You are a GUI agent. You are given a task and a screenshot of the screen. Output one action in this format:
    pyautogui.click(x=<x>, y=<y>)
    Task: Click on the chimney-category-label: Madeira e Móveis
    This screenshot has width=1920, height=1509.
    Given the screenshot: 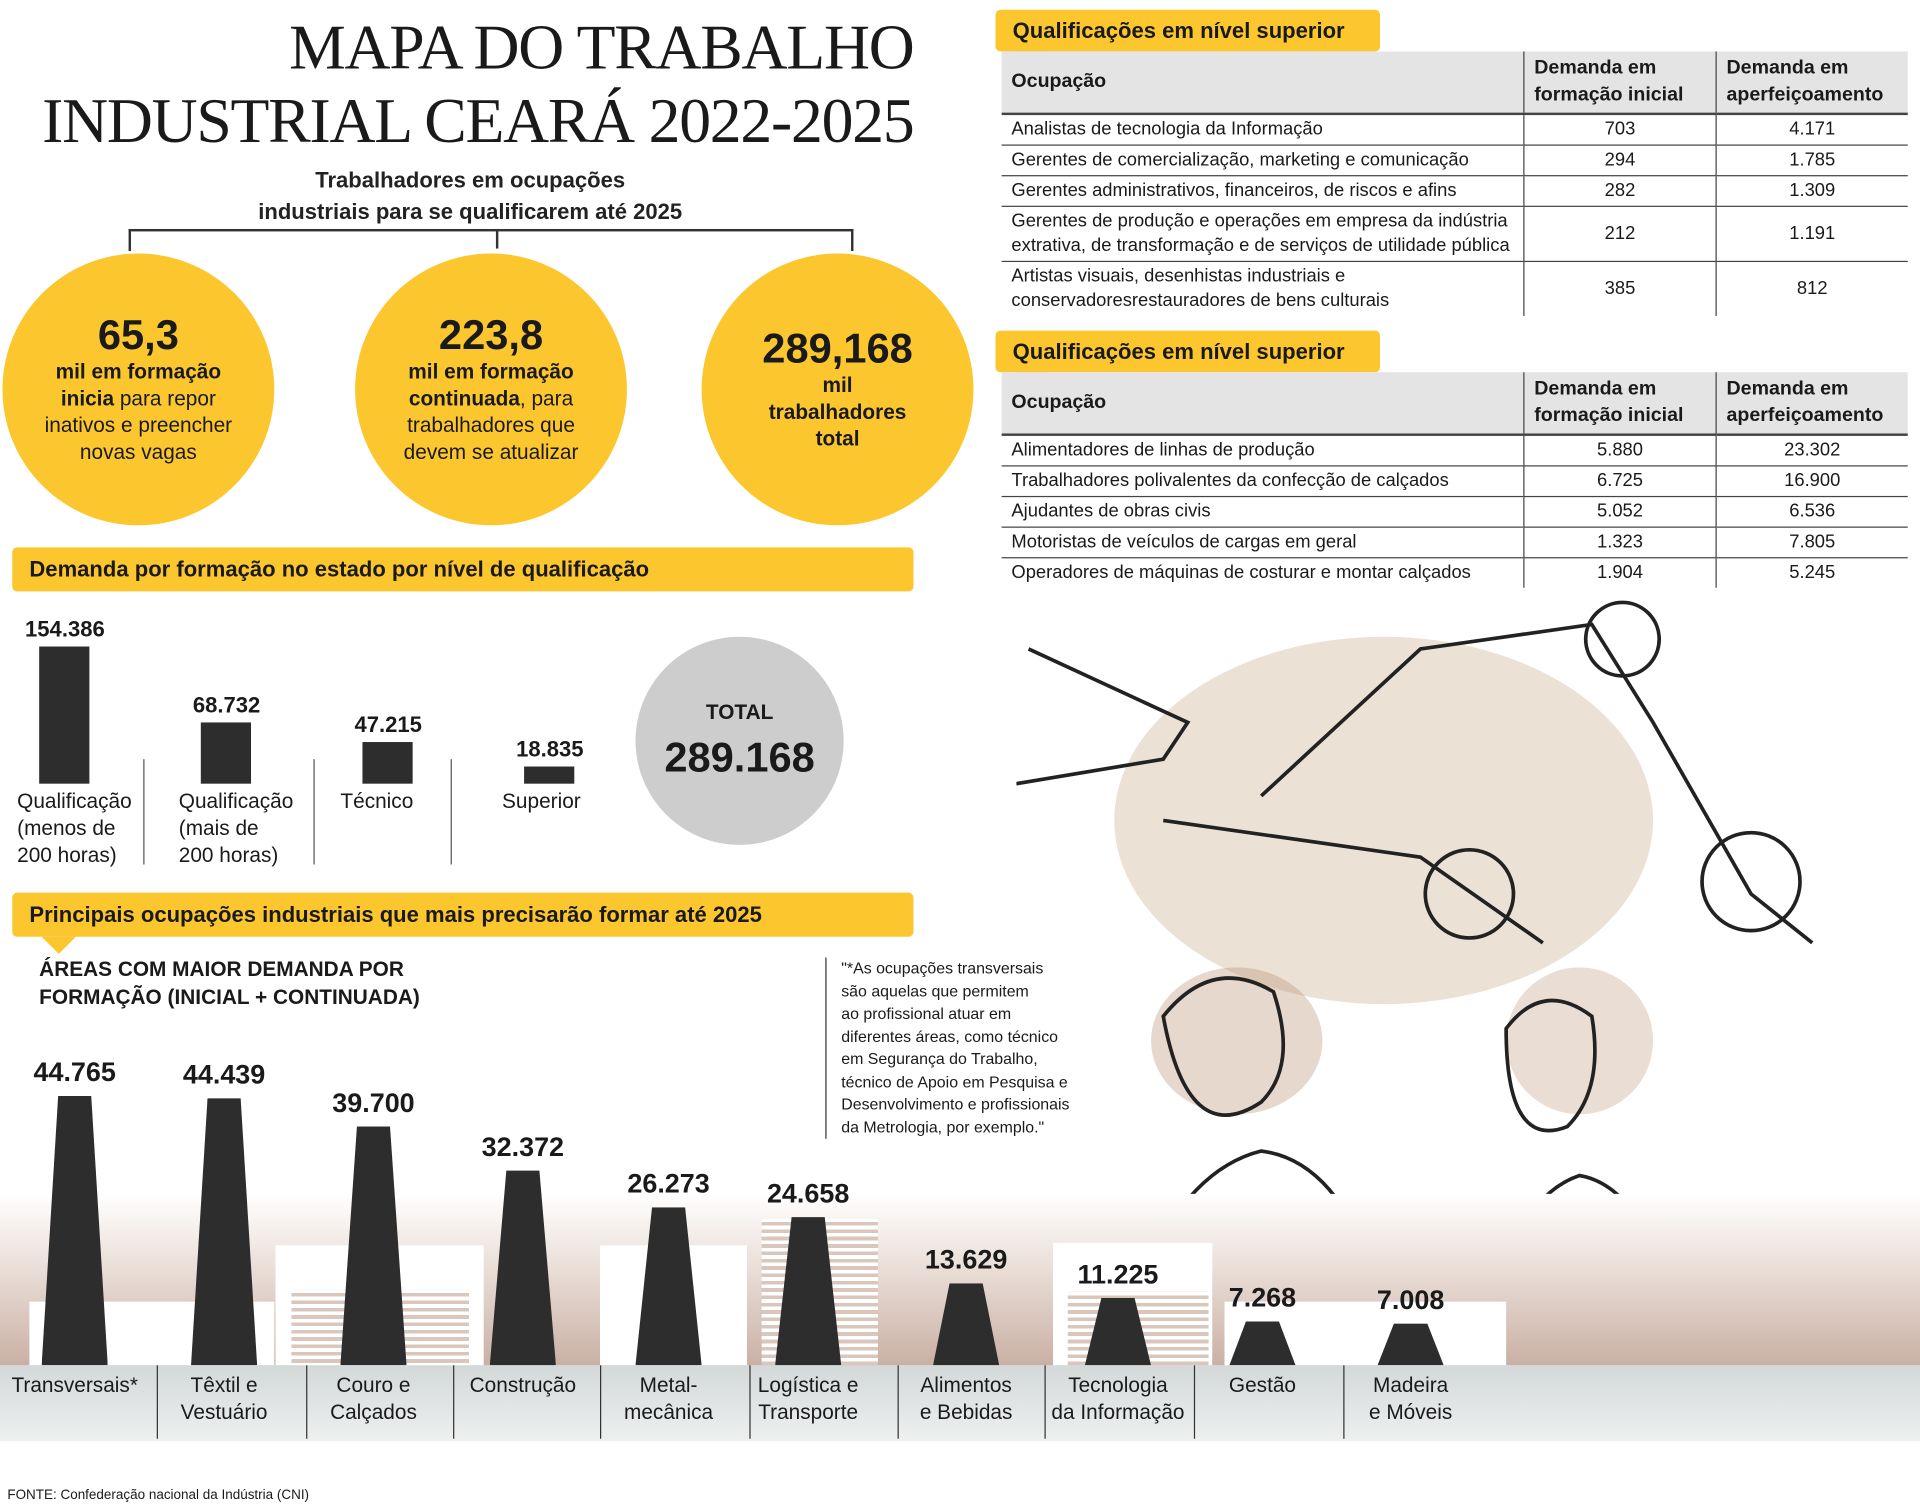 What is the action you would take?
    pyautogui.click(x=1410, y=1400)
    